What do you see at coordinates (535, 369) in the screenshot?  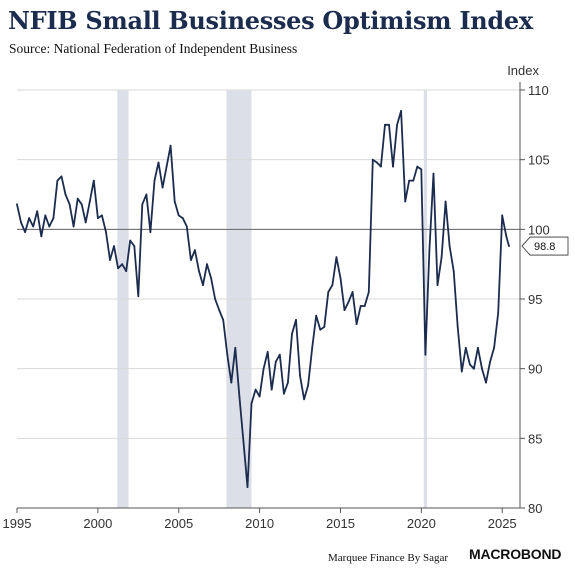 I see `y-tick-label: 90` at bounding box center [535, 369].